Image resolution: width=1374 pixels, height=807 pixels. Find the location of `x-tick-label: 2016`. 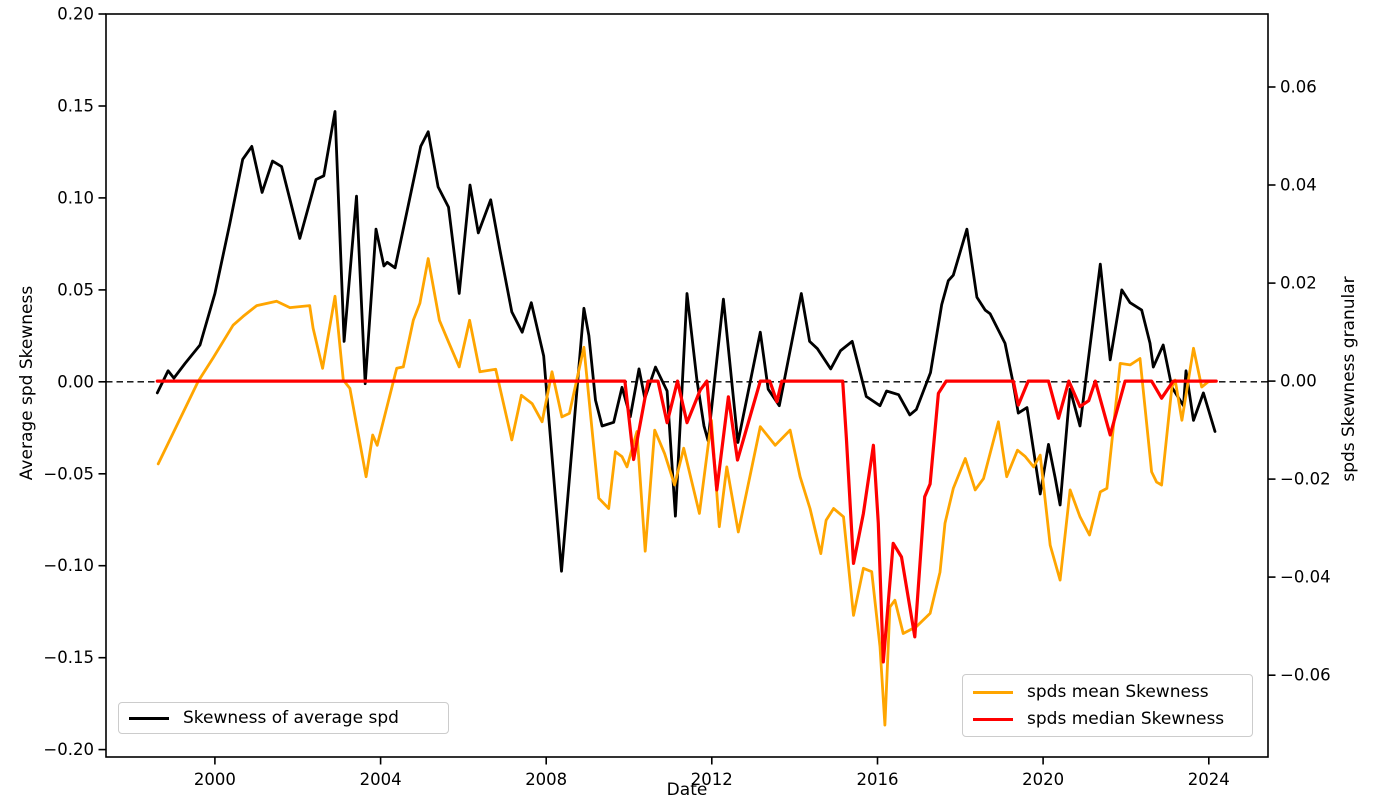

x-tick-label: 2016 is located at coordinates (878, 779).